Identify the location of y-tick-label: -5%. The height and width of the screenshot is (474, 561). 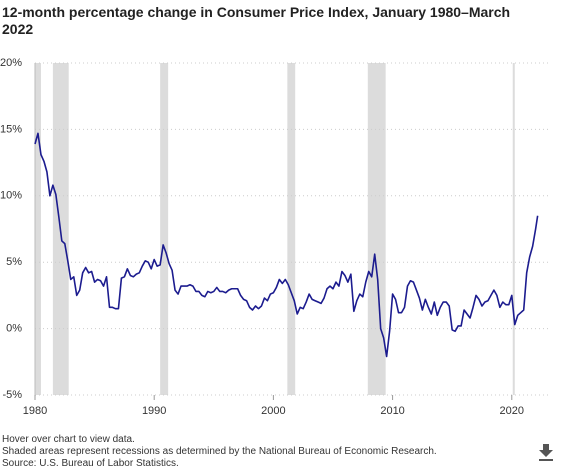
(12, 395).